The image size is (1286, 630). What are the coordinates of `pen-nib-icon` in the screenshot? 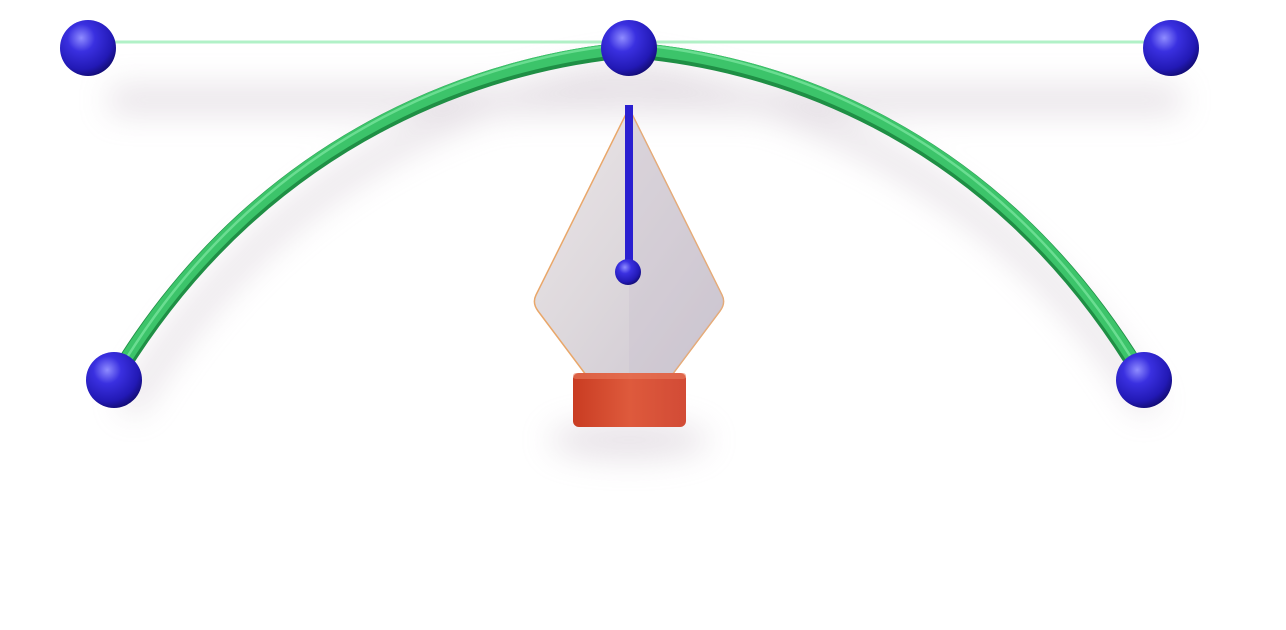 It's located at (629, 266).